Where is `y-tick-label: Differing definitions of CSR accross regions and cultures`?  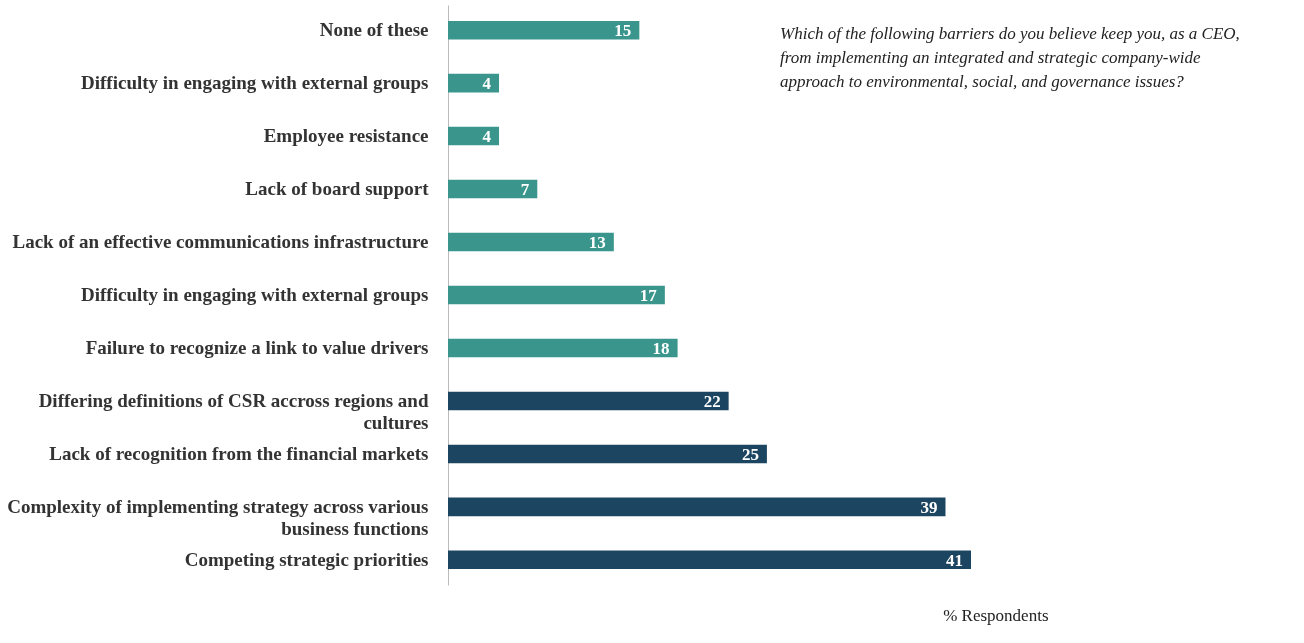 y-tick-label: Differing definitions of CSR accross regions and cultures is located at coordinates (233, 411).